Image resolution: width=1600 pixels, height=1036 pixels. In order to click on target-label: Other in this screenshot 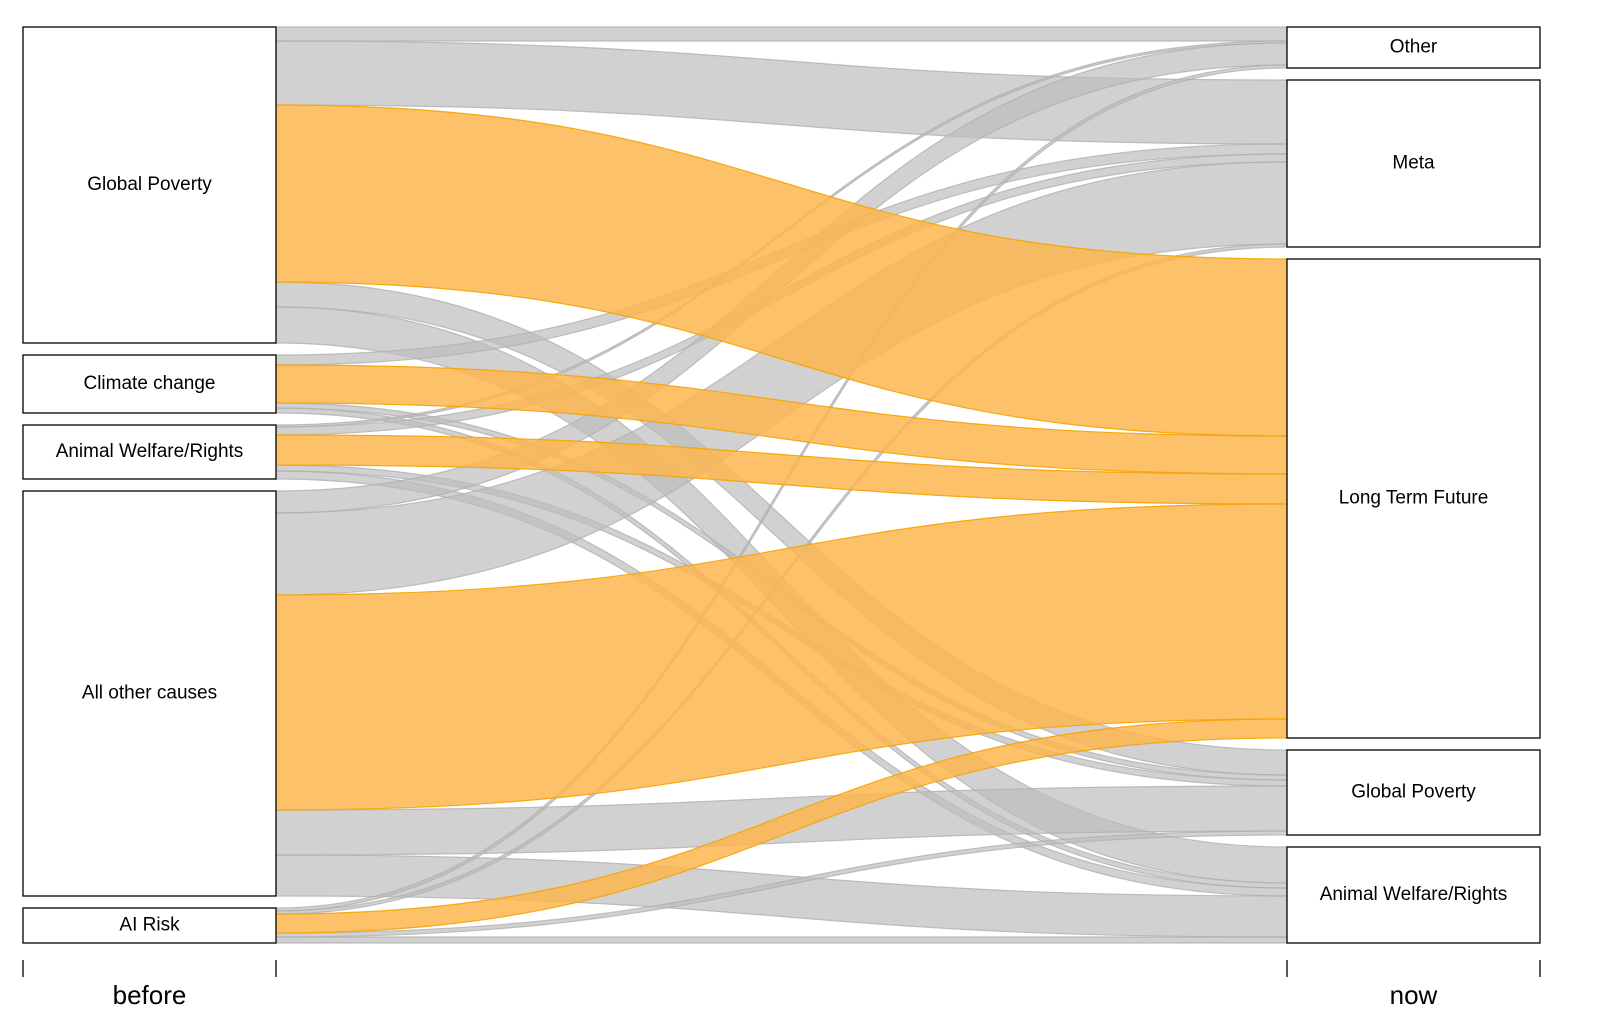, I will do `click(1414, 47)`.